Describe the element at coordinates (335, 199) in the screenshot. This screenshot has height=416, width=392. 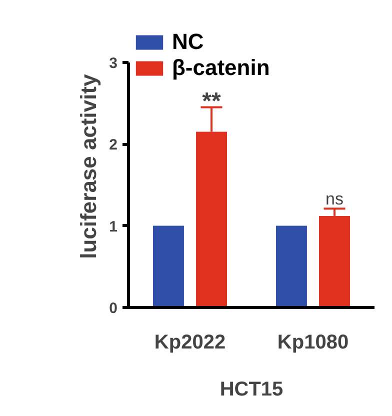
I see `annotation: ns` at that location.